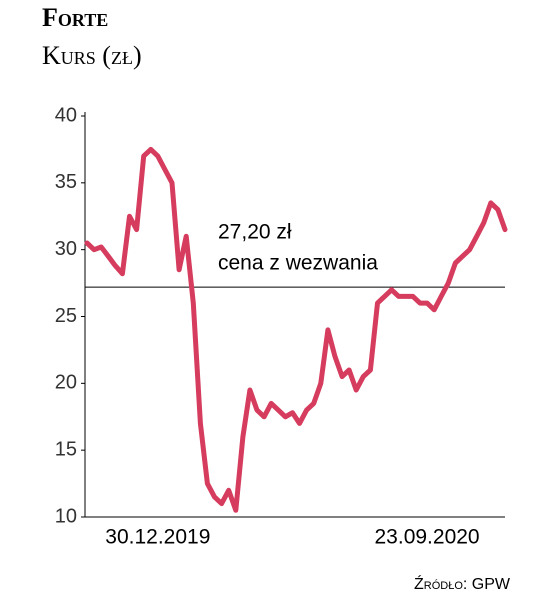 The image size is (536, 608). Describe the element at coordinates (66, 516) in the screenshot. I see `y-tick-label: 10` at that location.